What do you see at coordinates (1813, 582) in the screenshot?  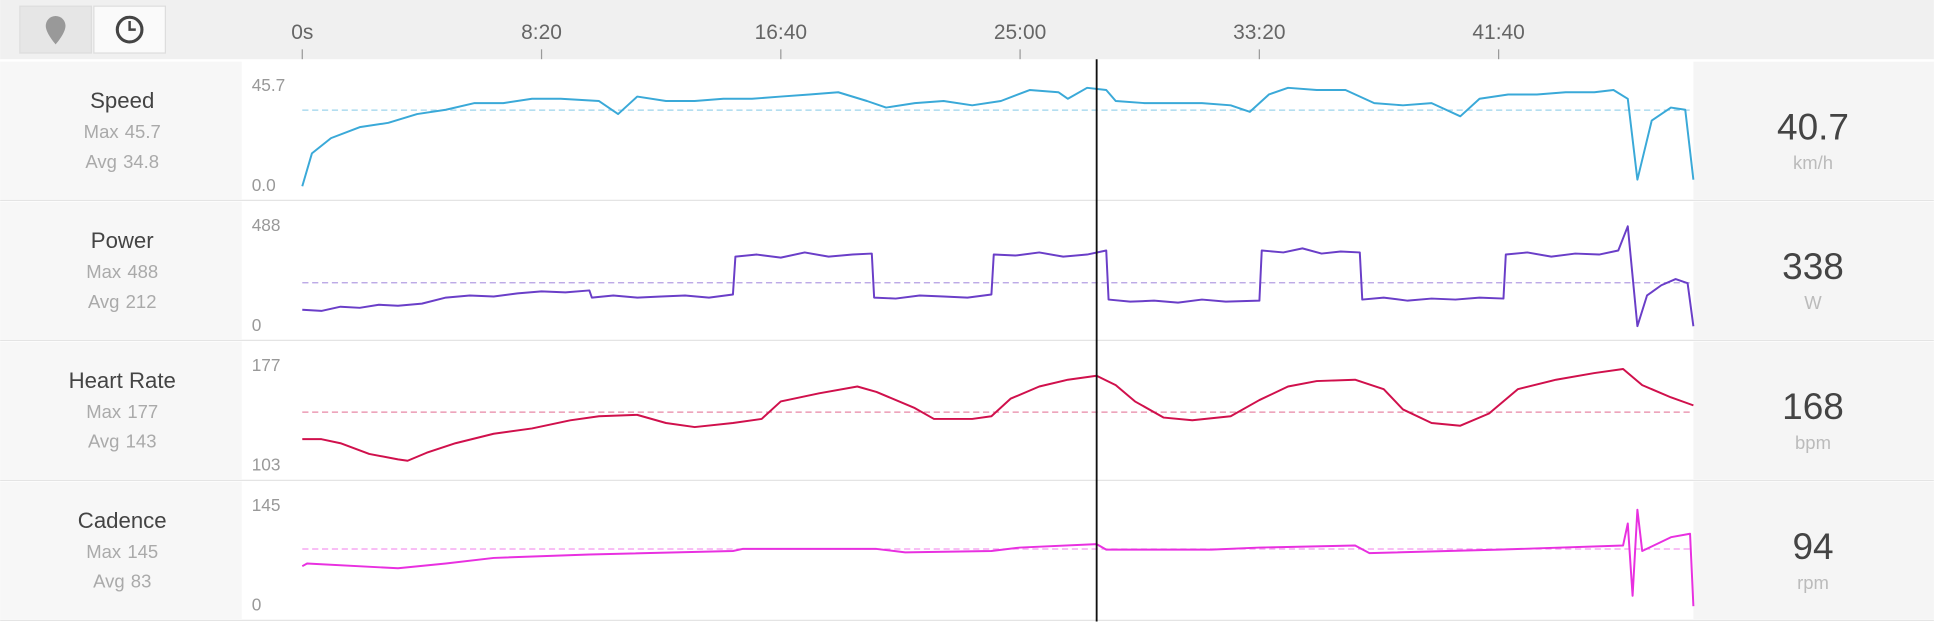 I see `current-unit: rpm` at bounding box center [1813, 582].